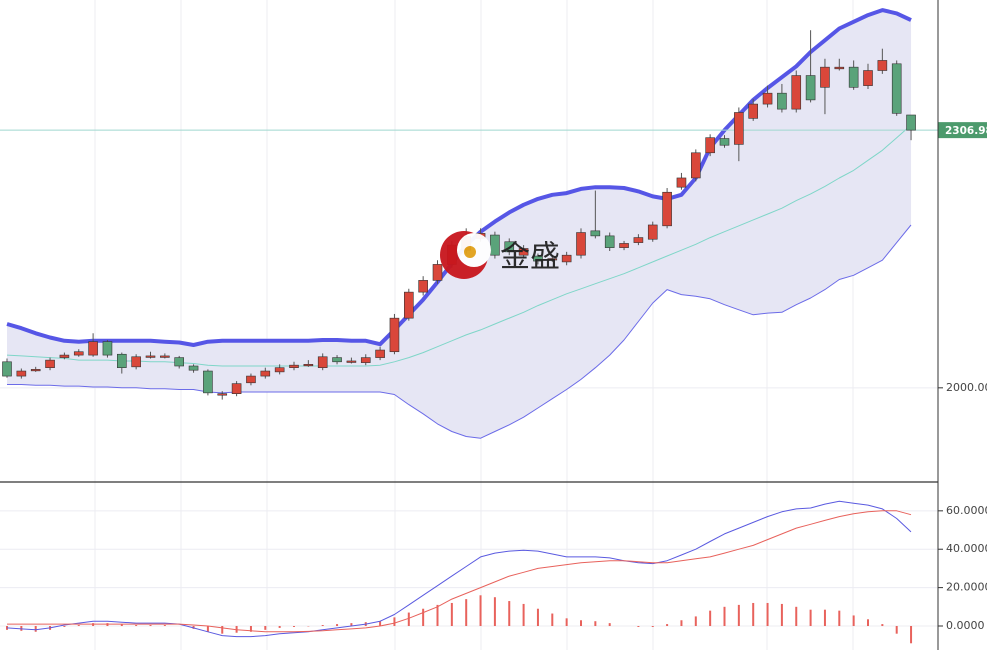  Describe the element at coordinates (966, 548) in the screenshot. I see `y-tick-label: 40.0000` at that location.